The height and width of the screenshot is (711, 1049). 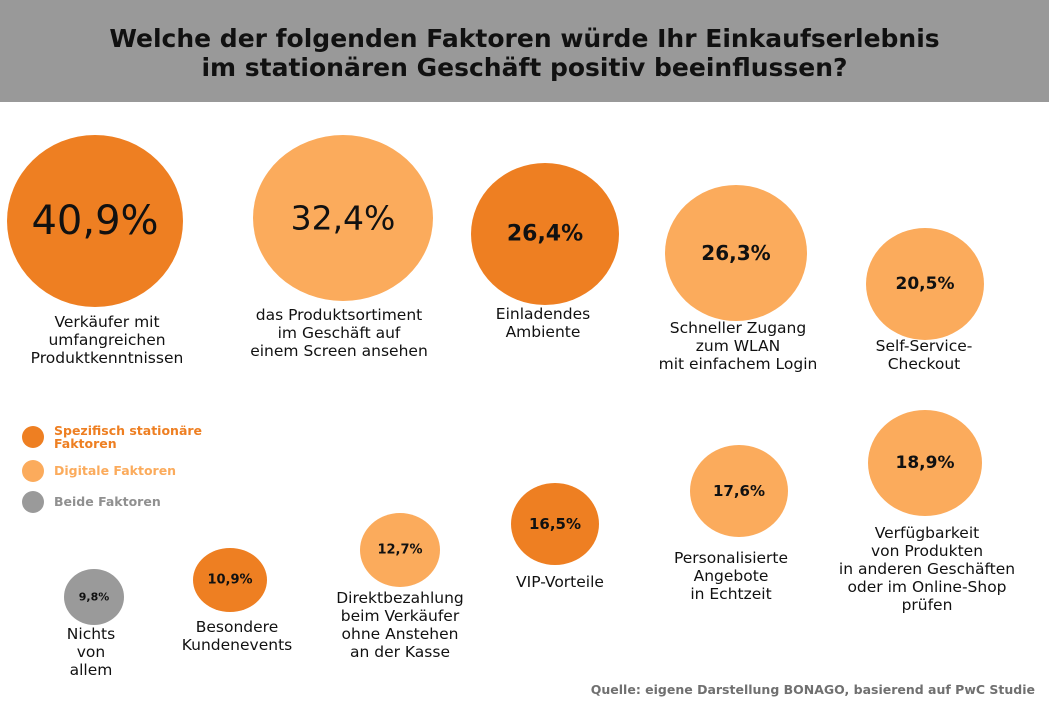 I want to click on bubble-value-11: 9,8%, so click(x=94, y=597).